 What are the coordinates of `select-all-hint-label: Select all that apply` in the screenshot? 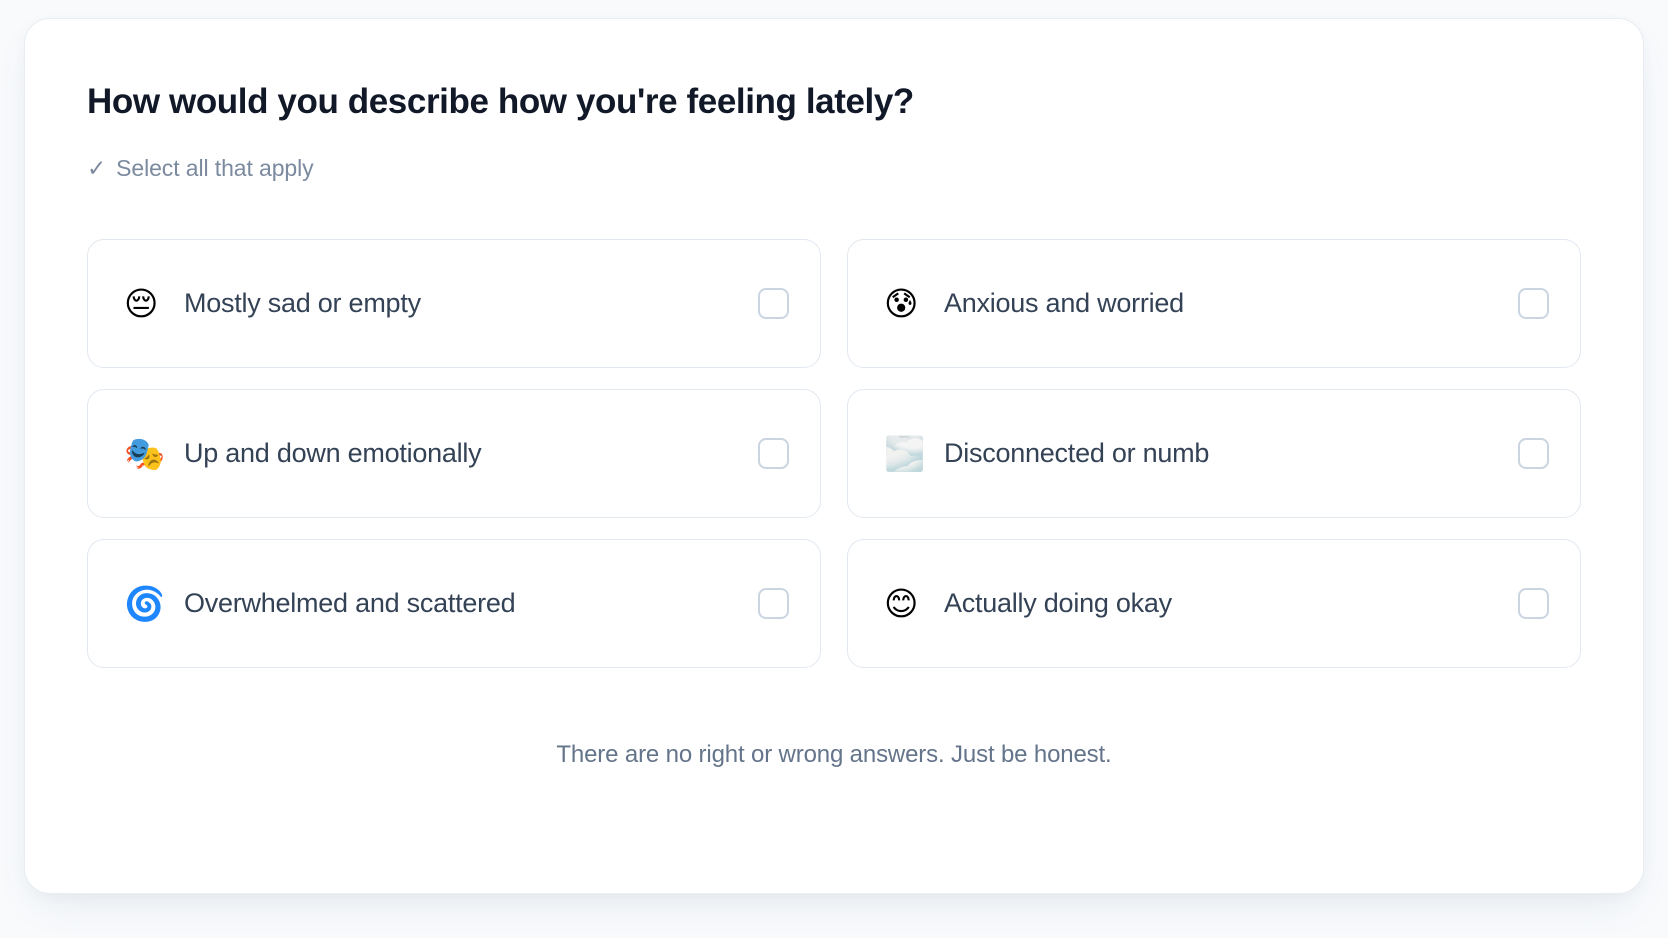 It's located at (215, 168).